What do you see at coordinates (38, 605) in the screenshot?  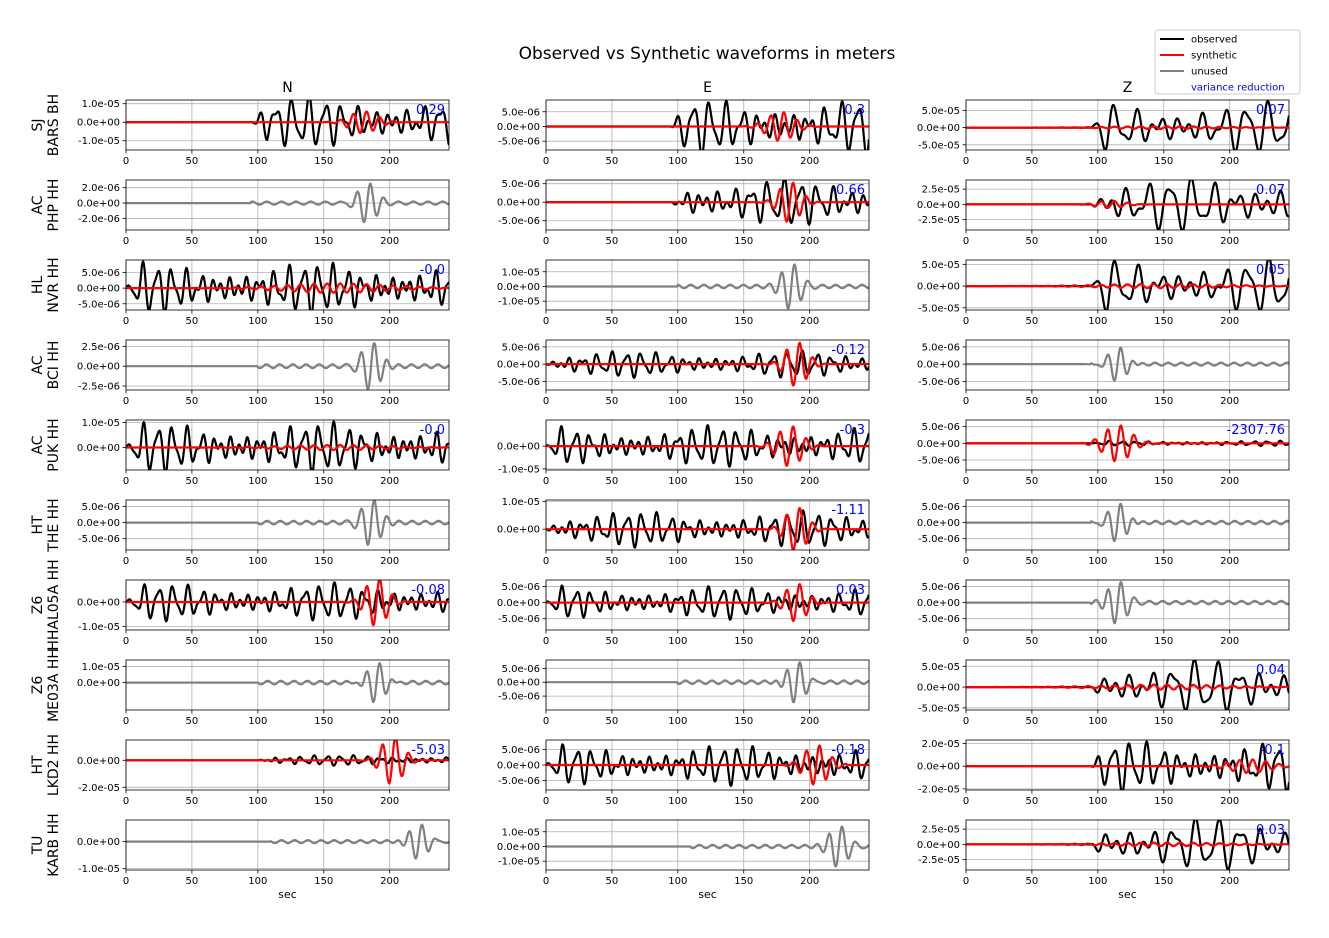 I see `station-network-label: Z6` at bounding box center [38, 605].